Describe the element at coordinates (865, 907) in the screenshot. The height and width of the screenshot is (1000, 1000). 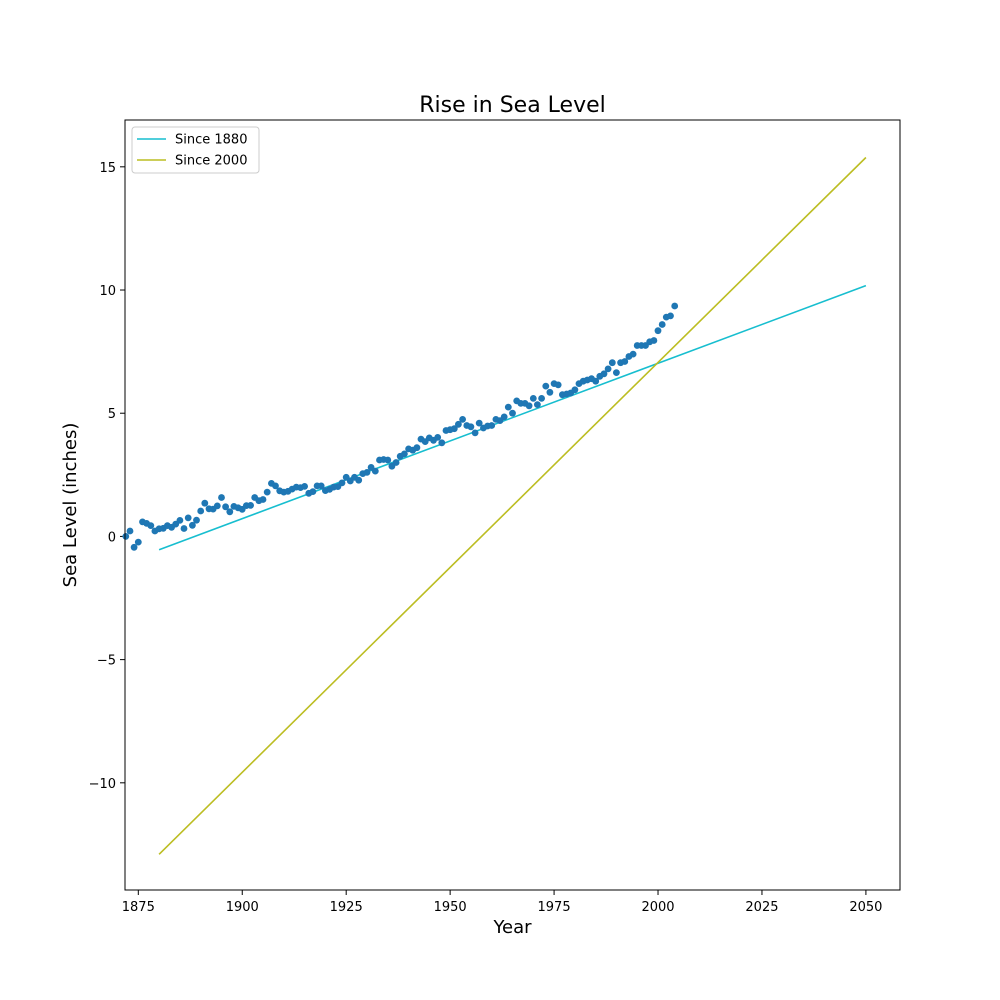
I see `x-tick-label: 2050` at that location.